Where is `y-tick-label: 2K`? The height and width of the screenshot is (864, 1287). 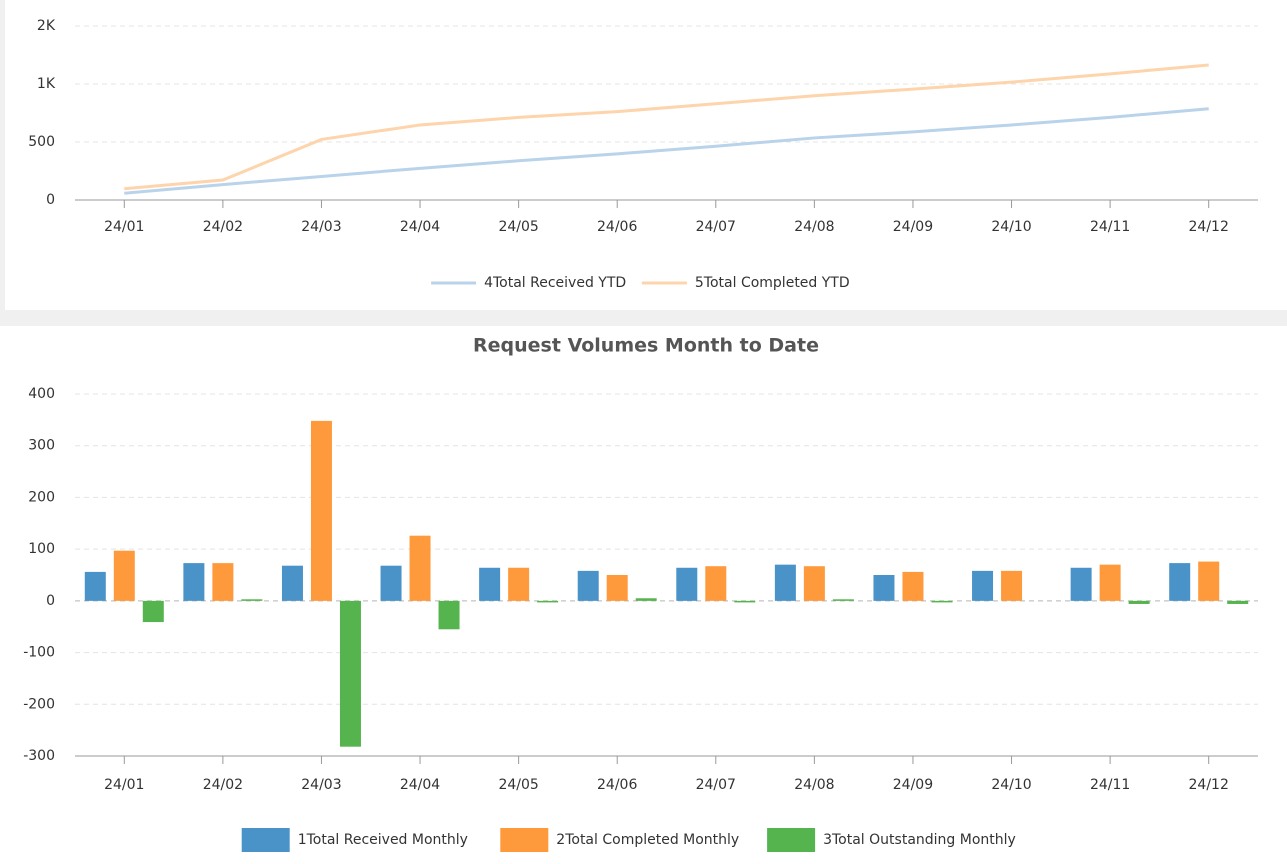
y-tick-label: 2K is located at coordinates (46, 26).